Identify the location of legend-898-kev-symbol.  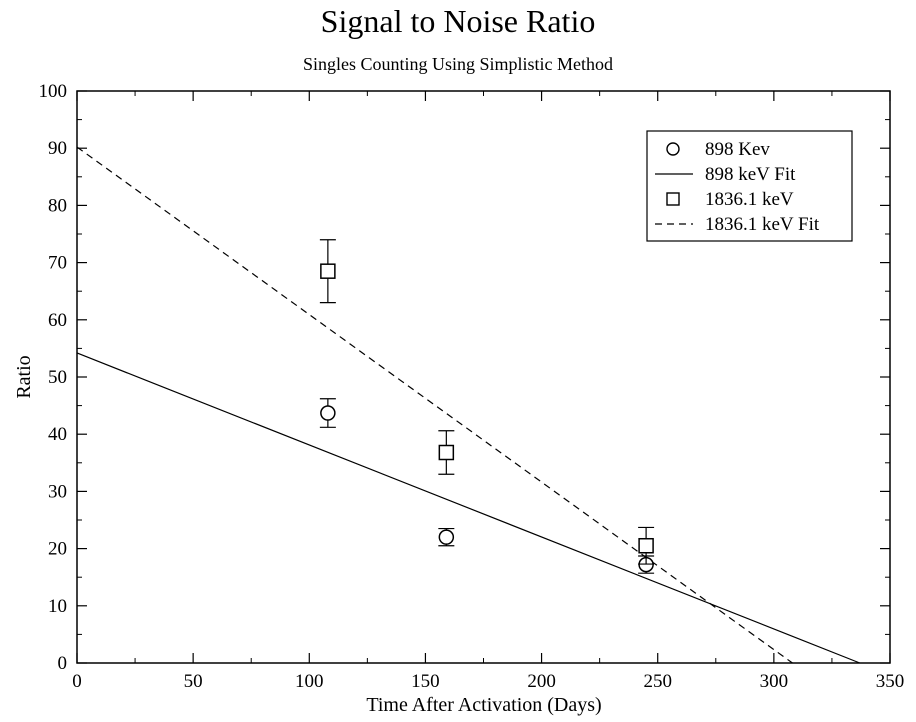
(673, 149).